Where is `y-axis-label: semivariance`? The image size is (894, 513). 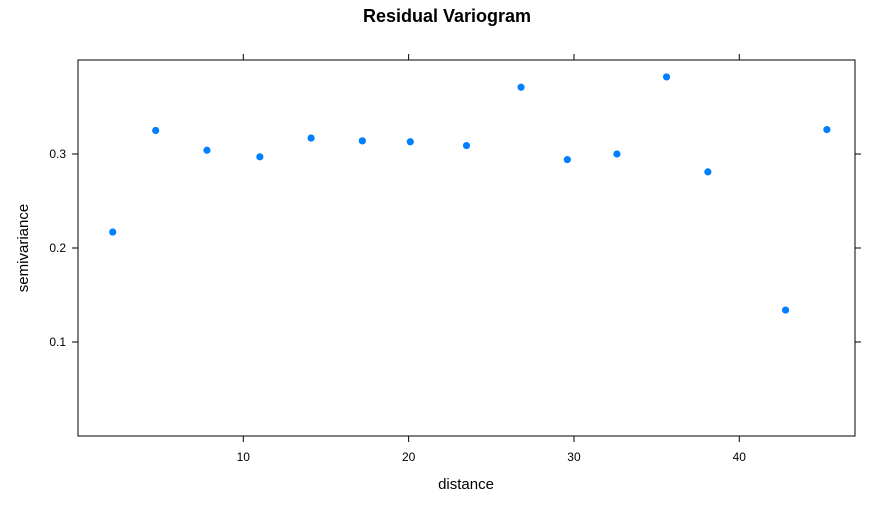
y-axis-label: semivariance is located at coordinates (23, 248).